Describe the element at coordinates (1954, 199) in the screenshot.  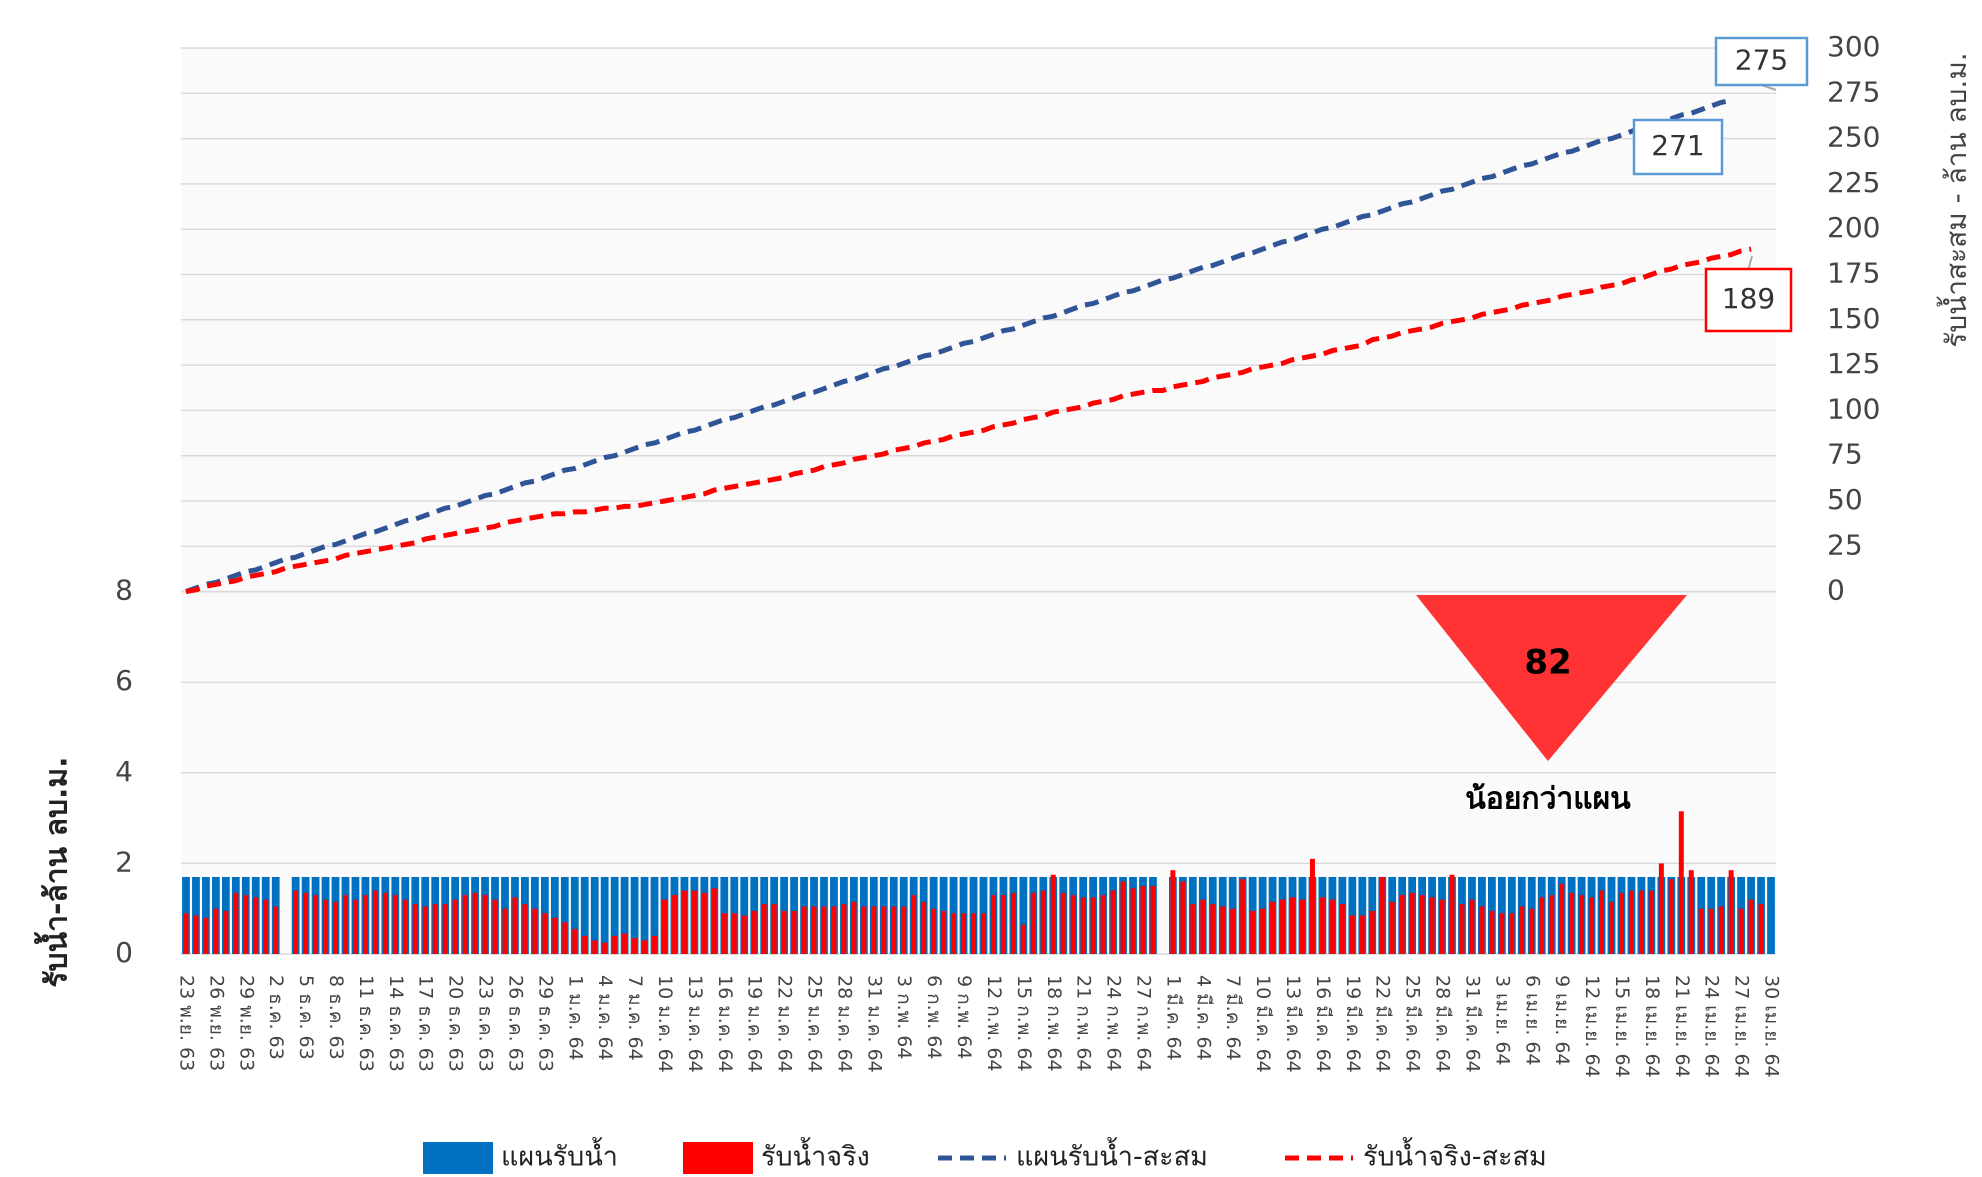
I see `y2-axis-title: รับน้ำสะสม - ล้าน ลบ.ม.` at that location.